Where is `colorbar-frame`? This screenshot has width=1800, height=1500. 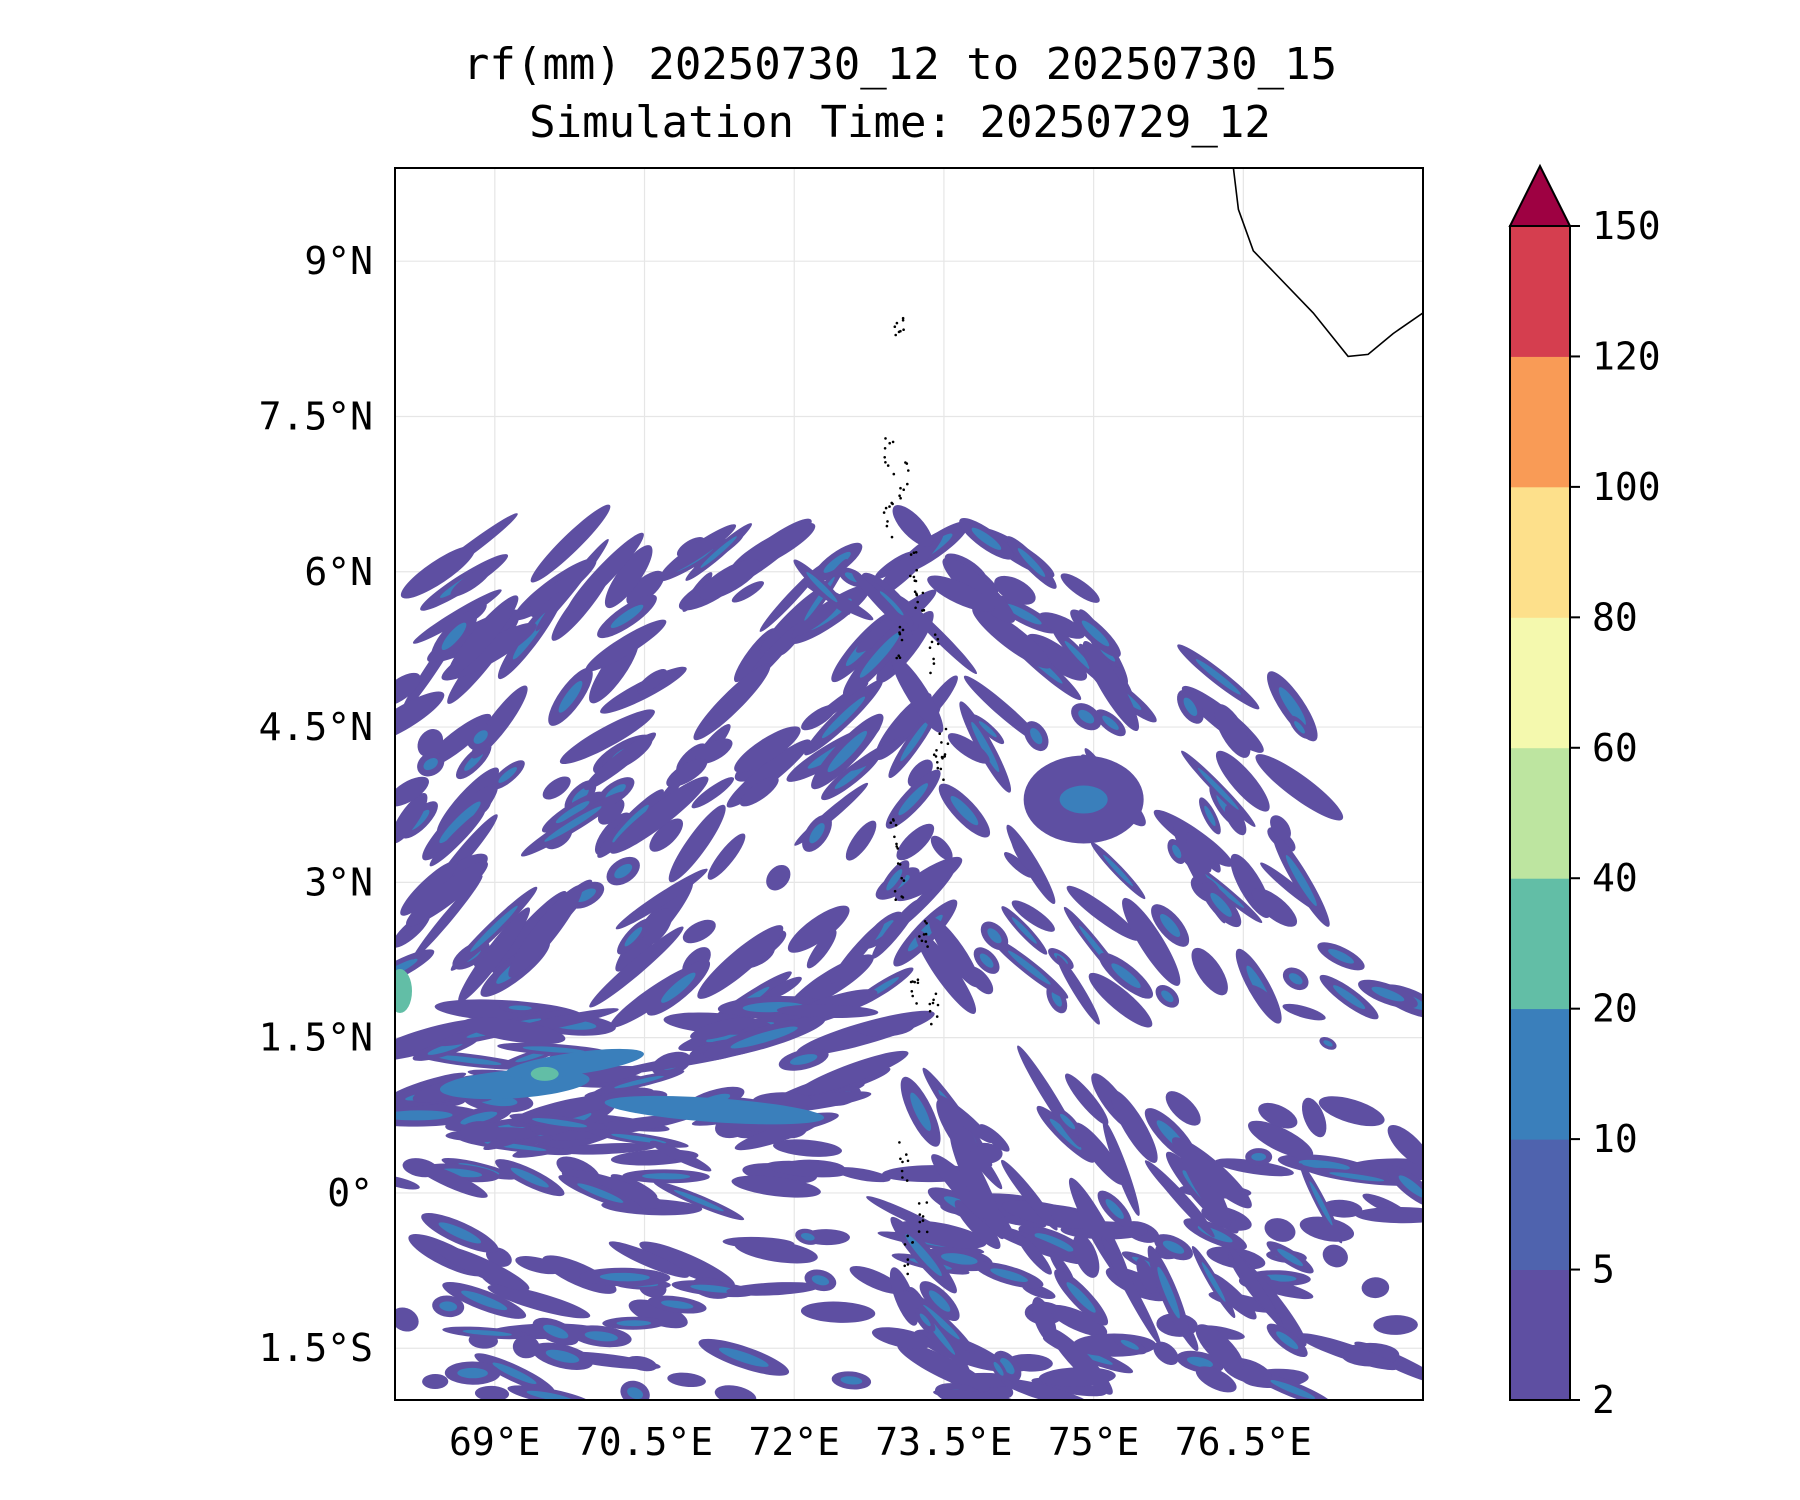 colorbar-frame is located at coordinates (1540, 813).